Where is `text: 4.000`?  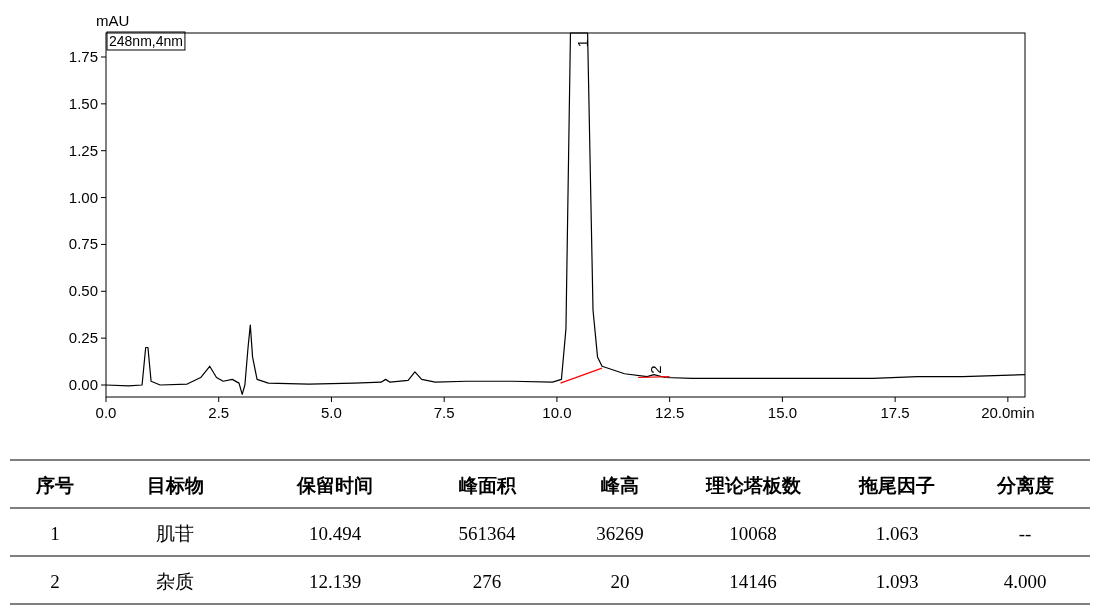
text: 4.000 is located at coordinates (1025, 581).